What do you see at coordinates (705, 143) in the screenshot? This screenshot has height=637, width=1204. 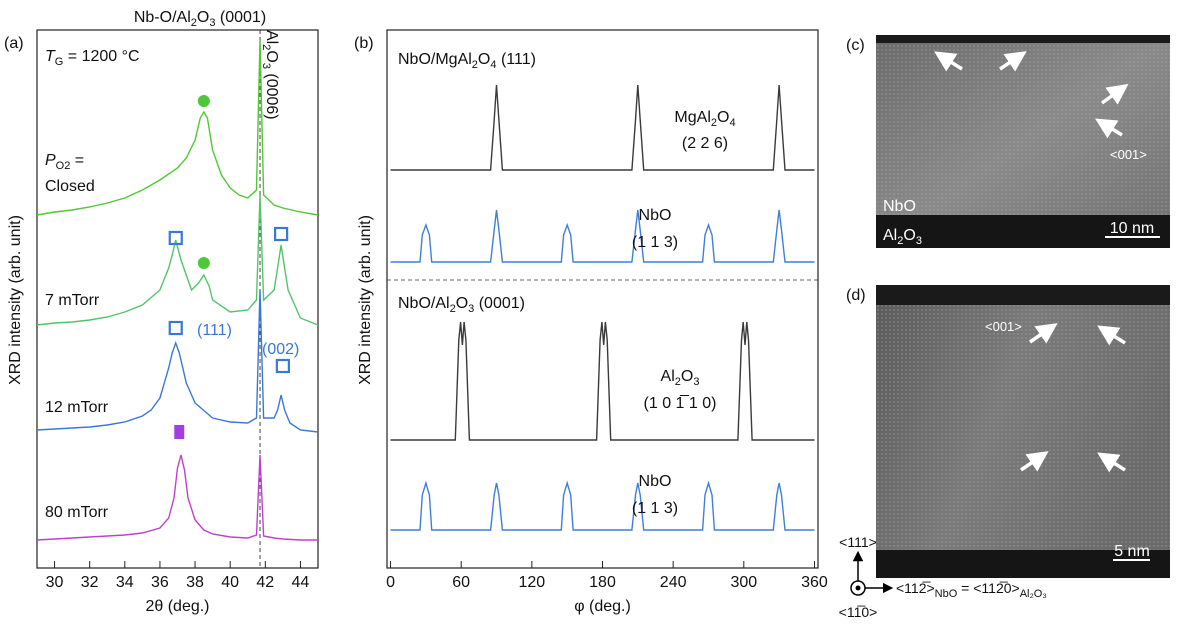 I see `reflection-label: (2 2 6)` at bounding box center [705, 143].